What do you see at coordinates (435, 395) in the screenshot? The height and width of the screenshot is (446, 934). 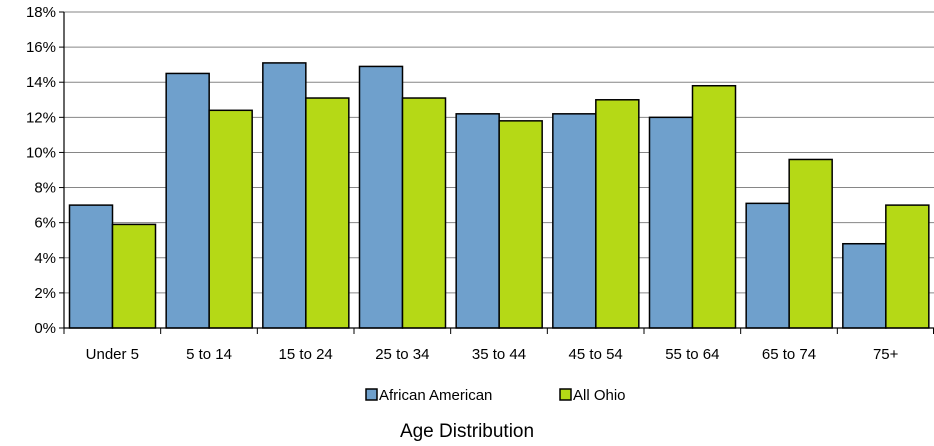 I see `legend-label-african-american: African American` at bounding box center [435, 395].